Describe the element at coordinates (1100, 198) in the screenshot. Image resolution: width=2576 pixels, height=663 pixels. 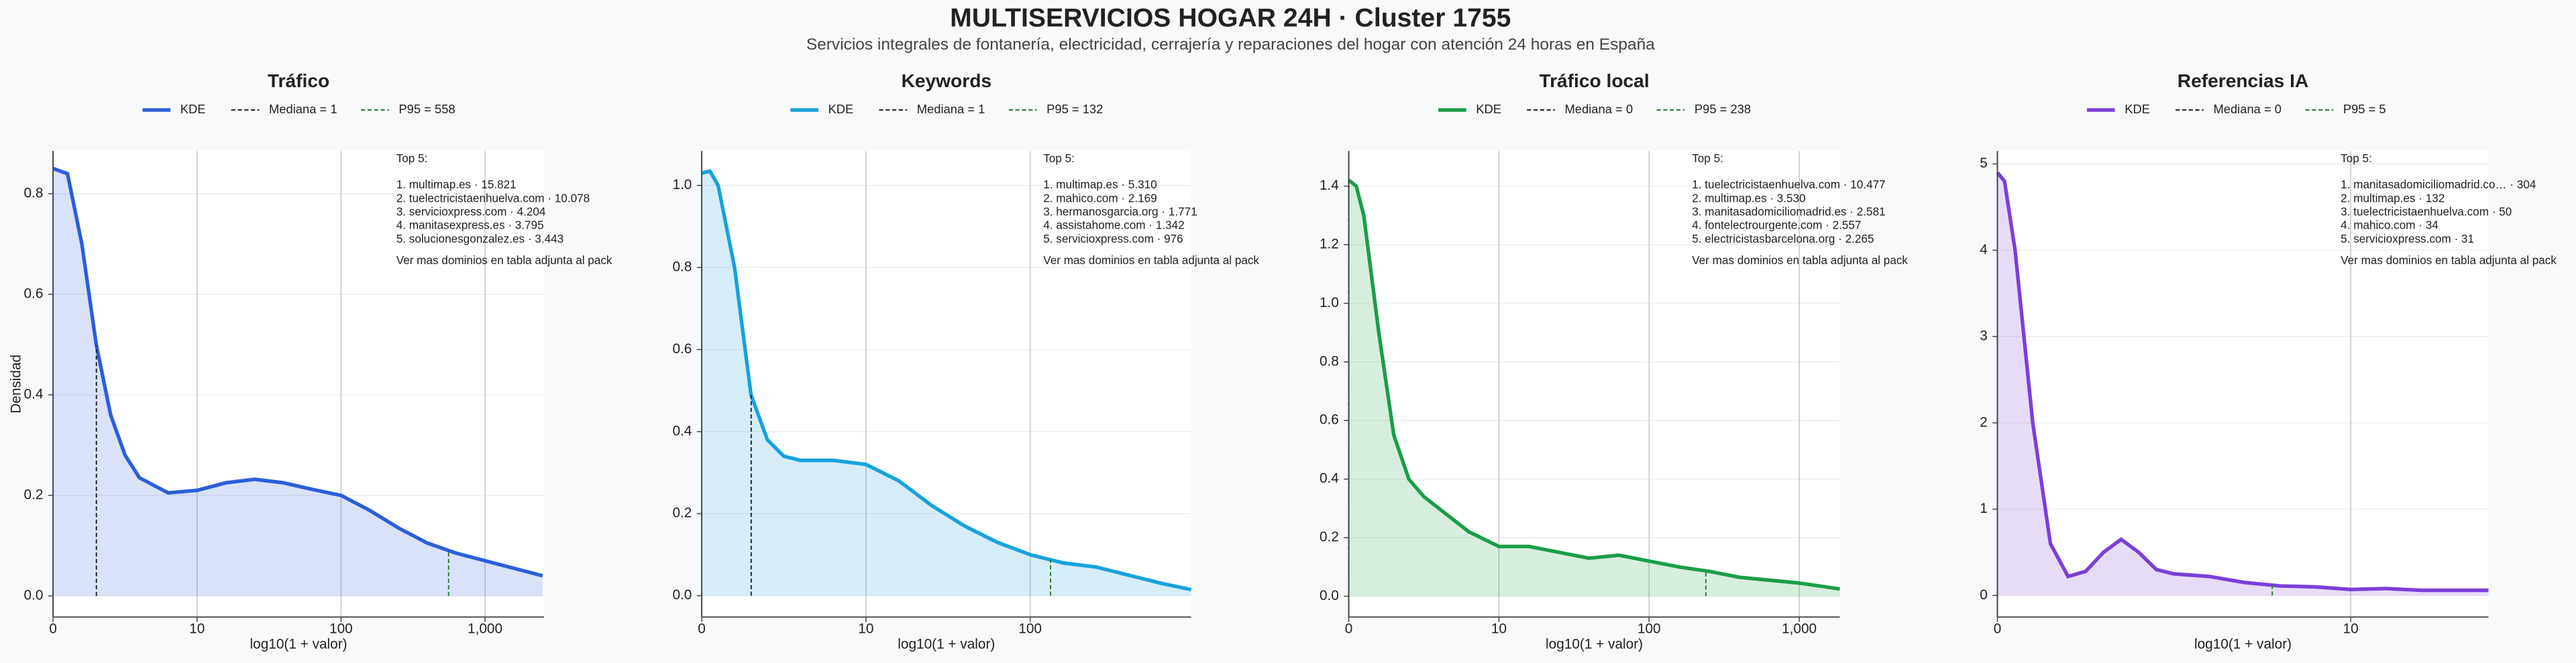
I see `annotation-line: 2. mahico.com · 2.169` at that location.